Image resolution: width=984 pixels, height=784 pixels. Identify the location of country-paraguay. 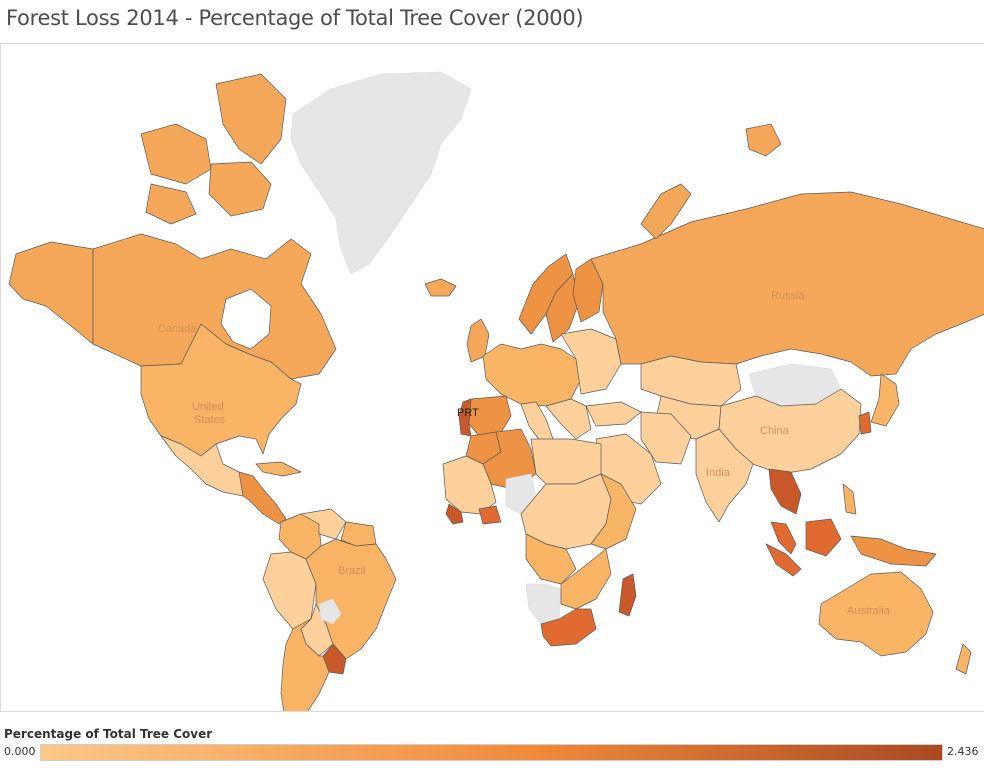
(330, 611).